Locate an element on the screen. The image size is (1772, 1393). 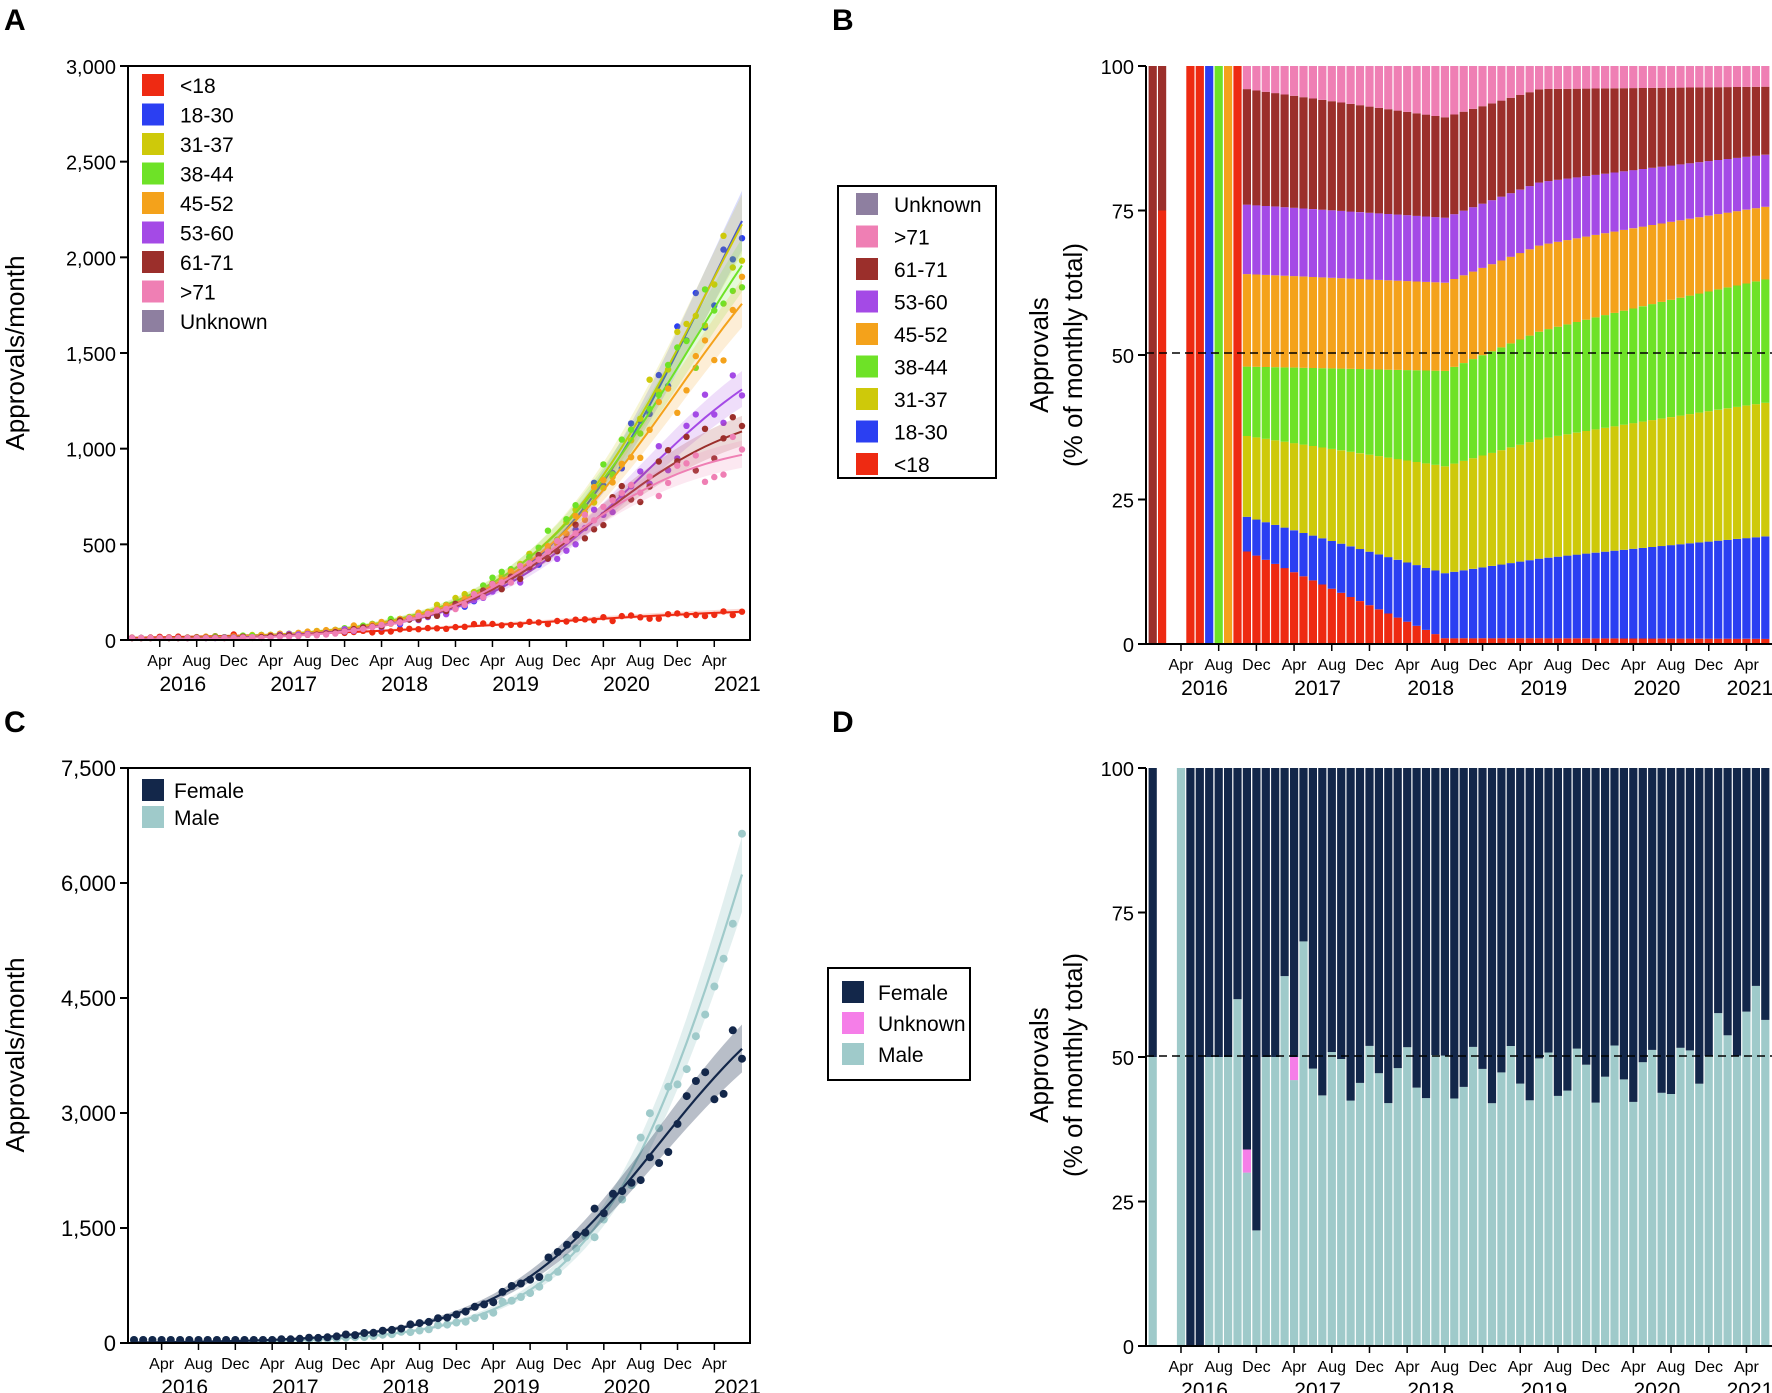
panel-b-legend-swatch is located at coordinates (867, 334).